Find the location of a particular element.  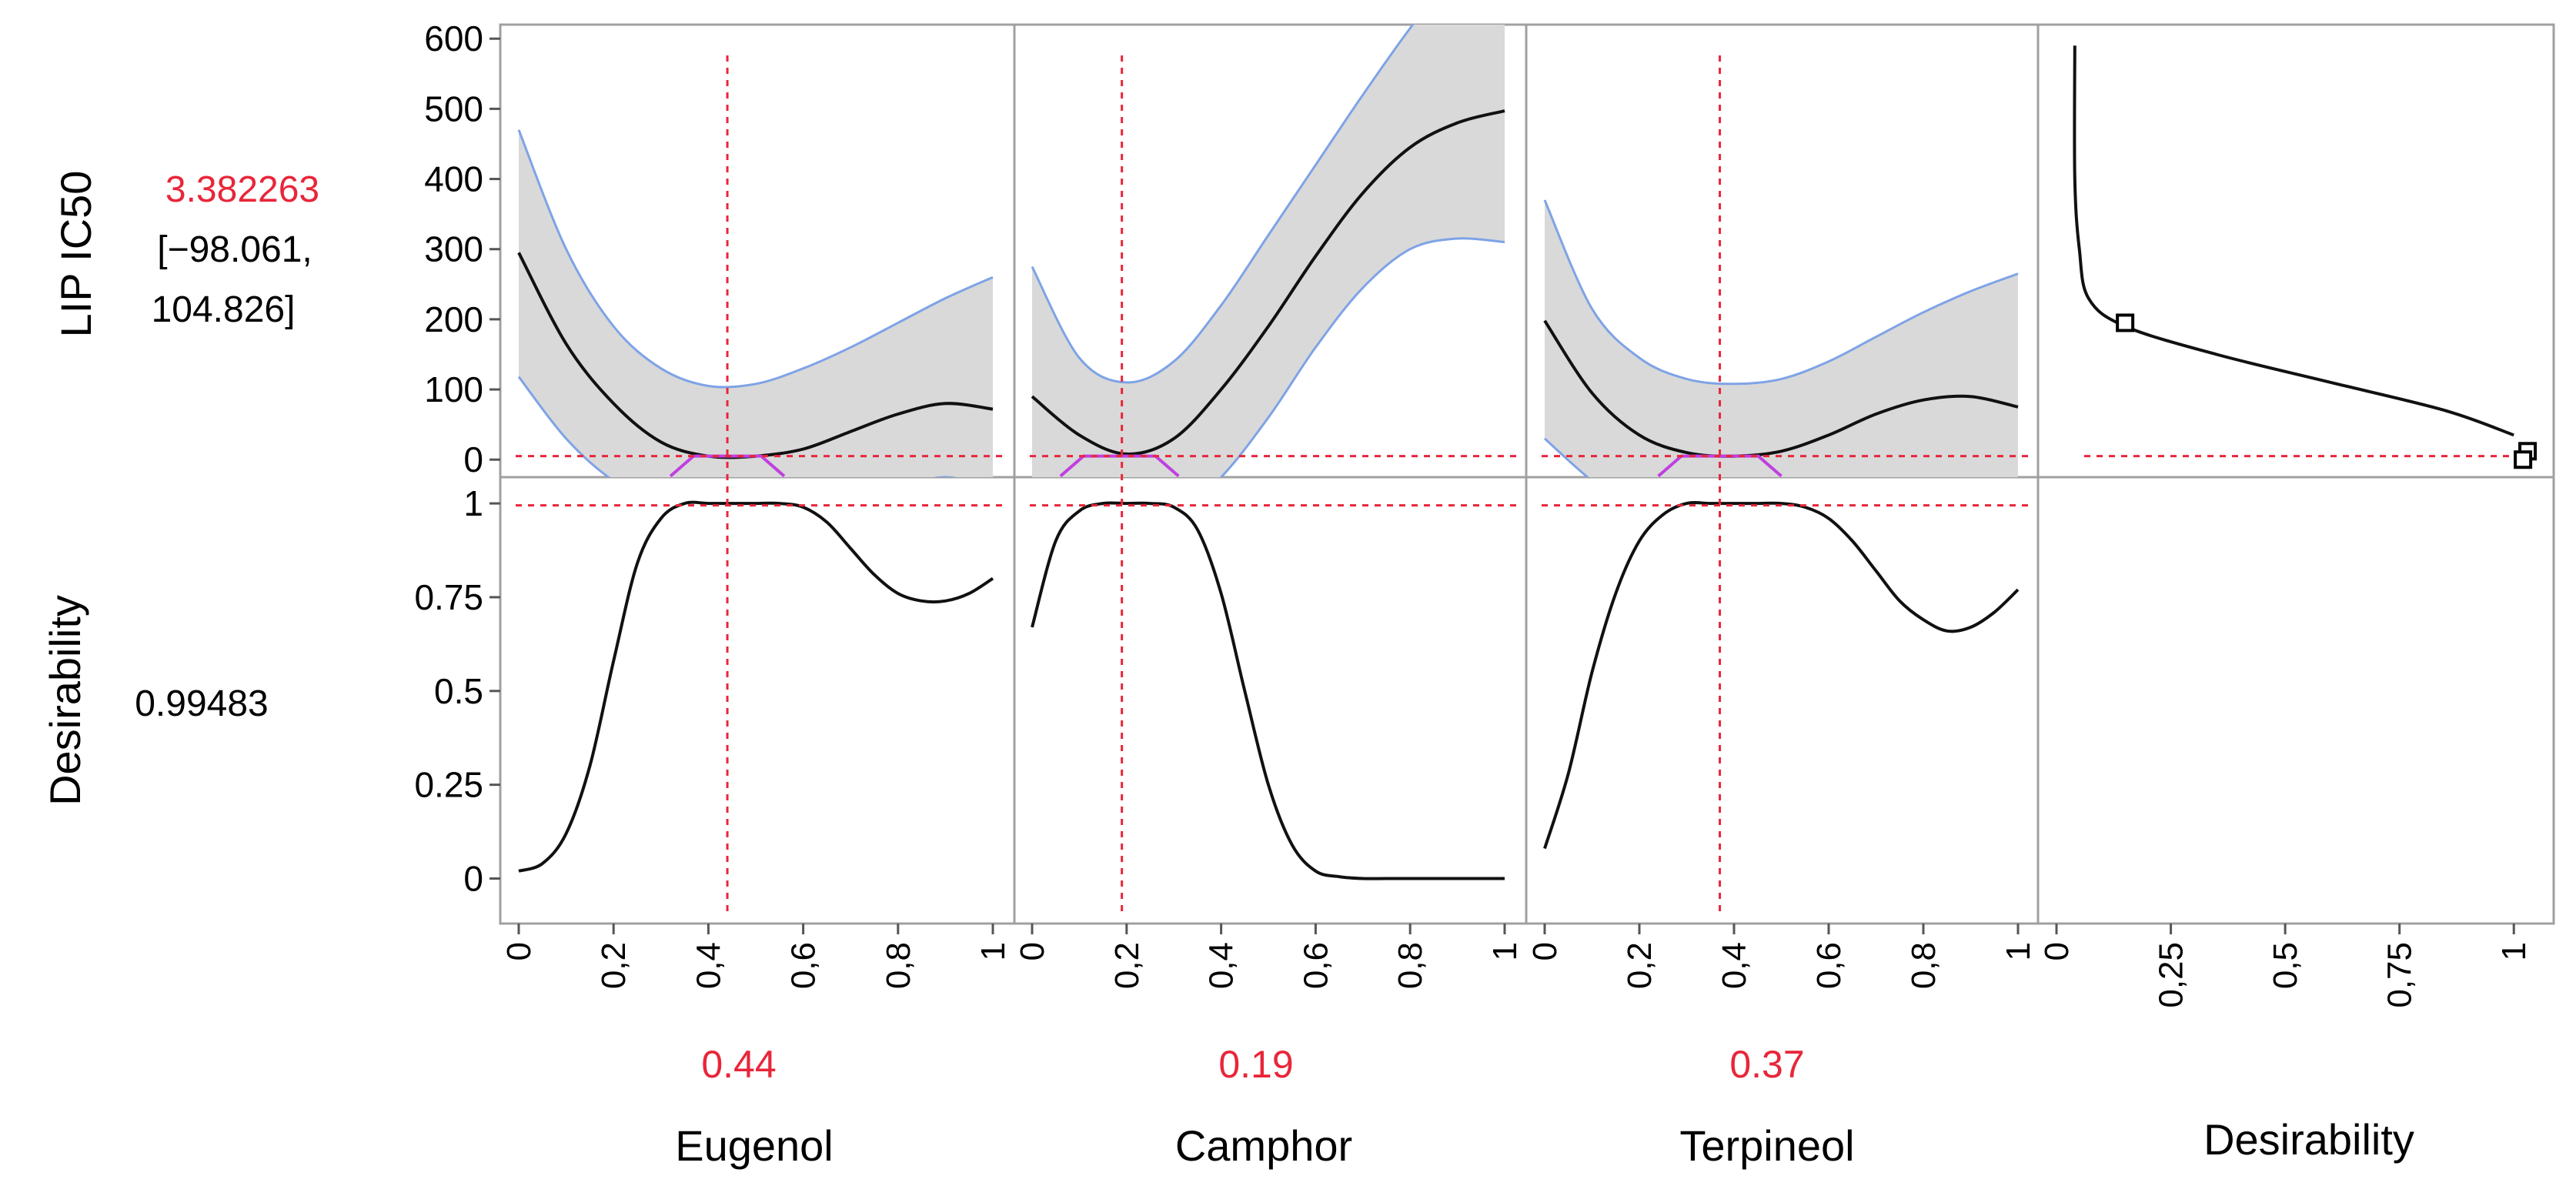

factor-name-eugenol: Eugenol is located at coordinates (754, 1145).